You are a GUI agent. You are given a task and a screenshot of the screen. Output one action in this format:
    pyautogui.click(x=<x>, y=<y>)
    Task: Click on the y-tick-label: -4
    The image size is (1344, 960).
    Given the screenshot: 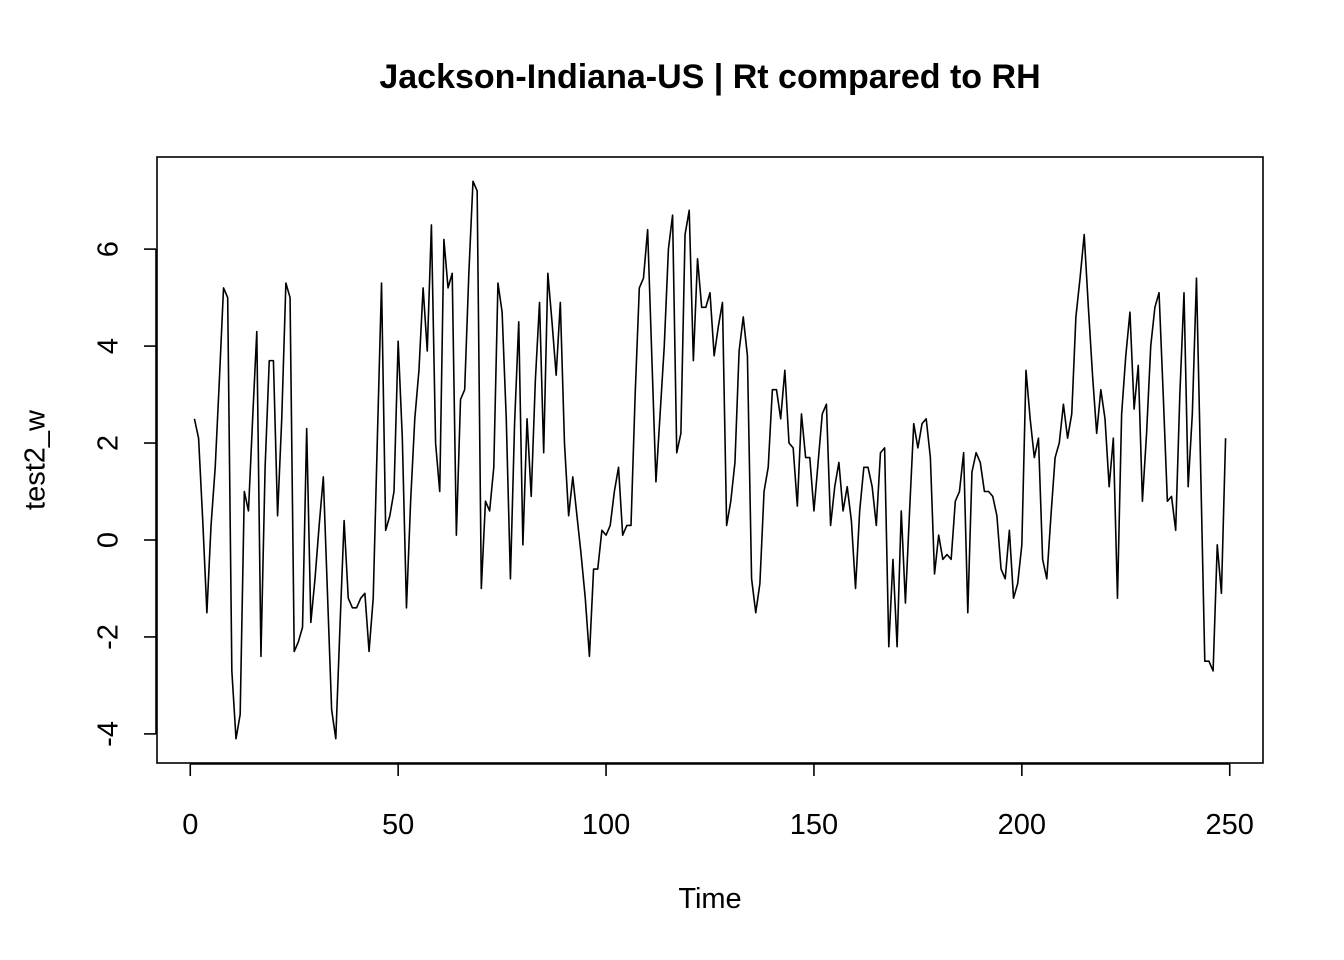 What is the action you would take?
    pyautogui.click(x=109, y=734)
    